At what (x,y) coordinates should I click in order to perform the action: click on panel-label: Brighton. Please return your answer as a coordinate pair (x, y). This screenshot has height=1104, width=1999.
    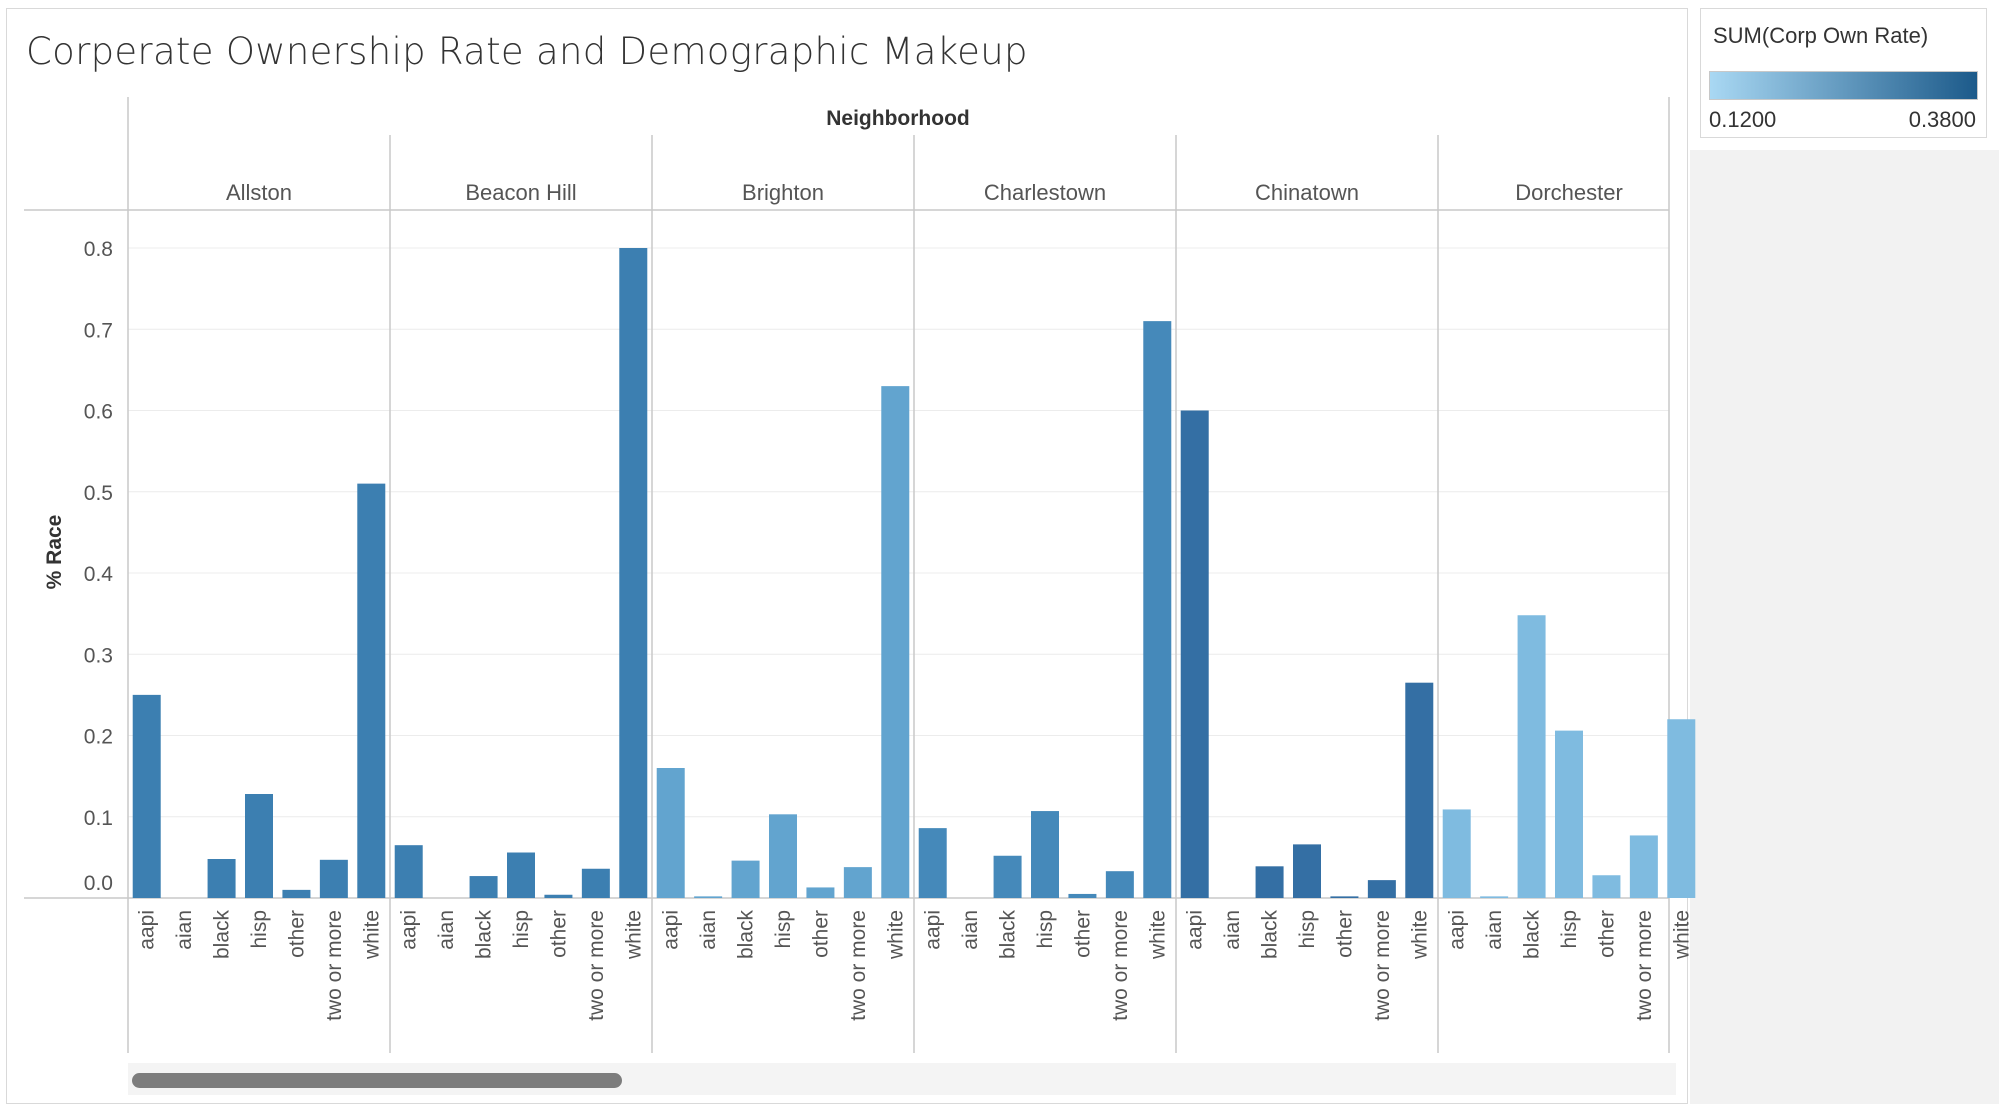
    Looking at the image, I should click on (783, 192).